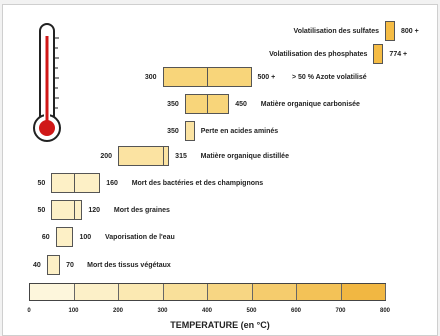 The height and width of the screenshot is (336, 440). I want to click on event-max-value: 100, so click(85, 237).